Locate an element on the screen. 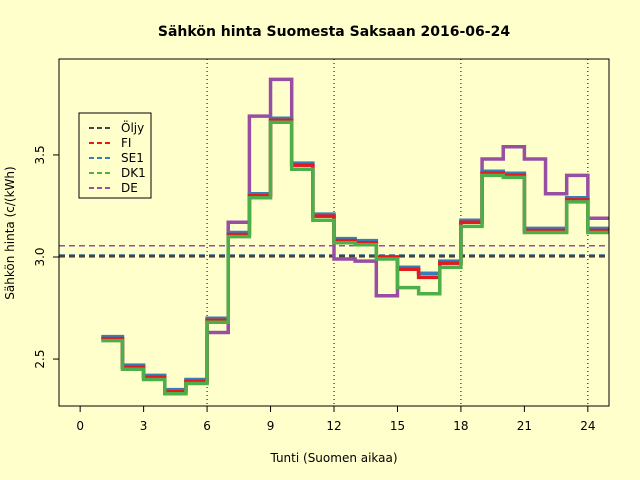  legend-label-FI: FI is located at coordinates (126, 143).